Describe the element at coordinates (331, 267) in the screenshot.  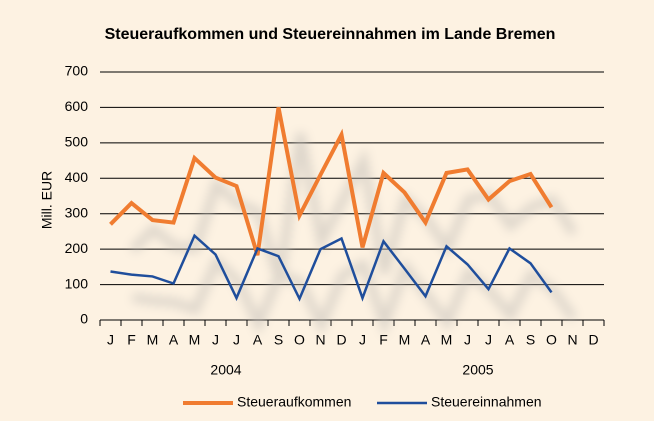
I see `line` at that location.